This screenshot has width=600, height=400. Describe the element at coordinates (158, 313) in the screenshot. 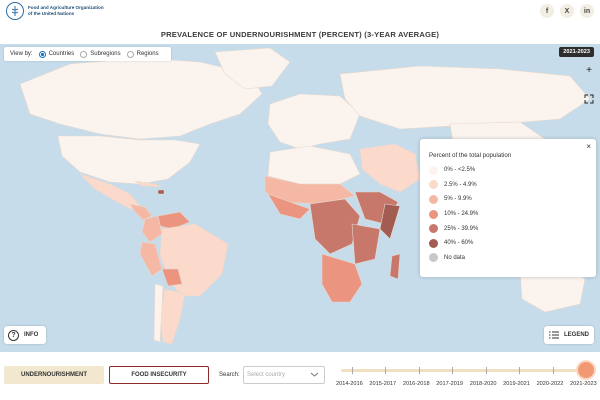

I see `country-chile` at that location.